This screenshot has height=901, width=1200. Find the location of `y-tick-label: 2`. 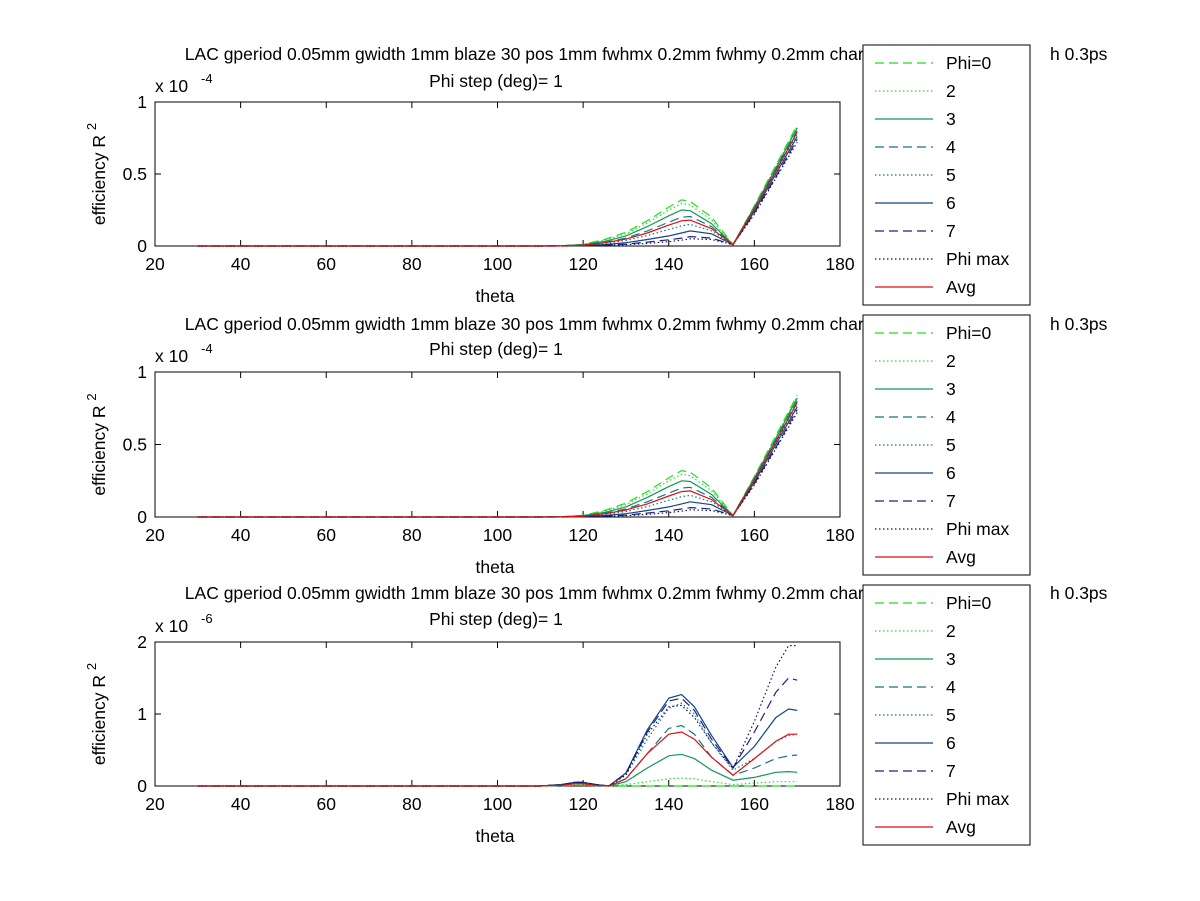

y-tick-label: 2 is located at coordinates (142, 642).